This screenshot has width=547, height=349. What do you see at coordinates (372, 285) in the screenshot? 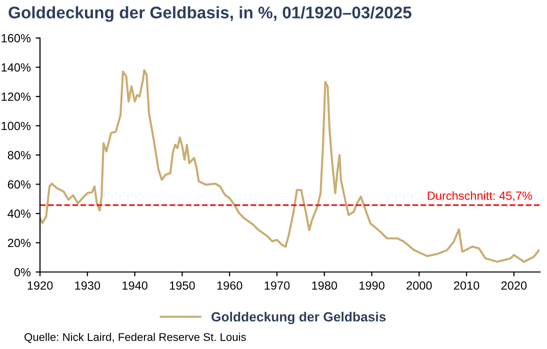
I see `x-tick-label: 1990` at bounding box center [372, 285].